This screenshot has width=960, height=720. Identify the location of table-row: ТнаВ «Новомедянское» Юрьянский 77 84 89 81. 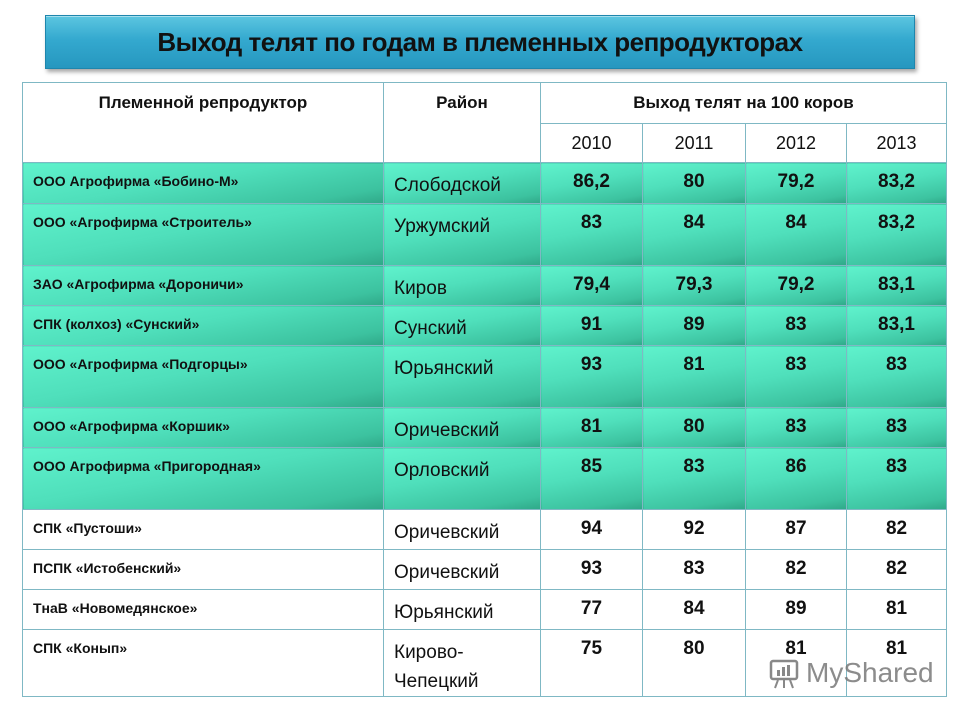
(485, 609).